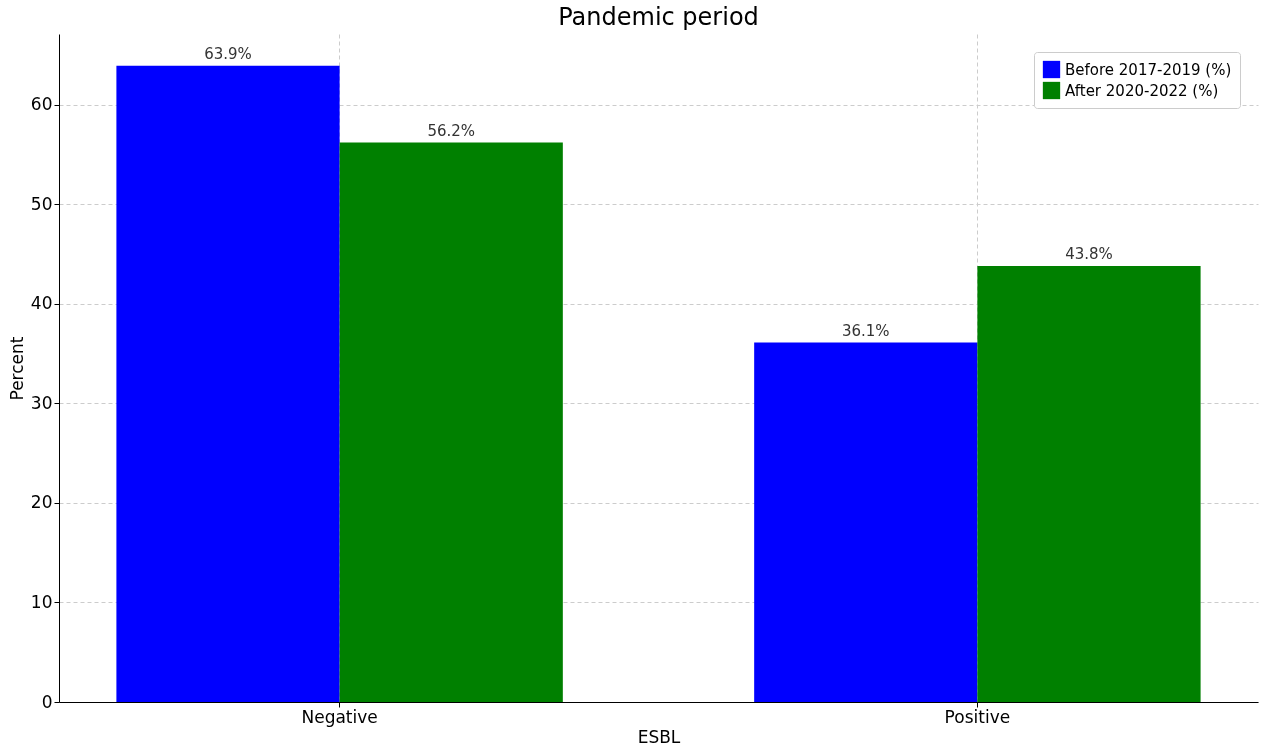 This screenshot has width=1268, height=751. Describe the element at coordinates (41, 303) in the screenshot. I see `y-tick-label: 40` at that location.